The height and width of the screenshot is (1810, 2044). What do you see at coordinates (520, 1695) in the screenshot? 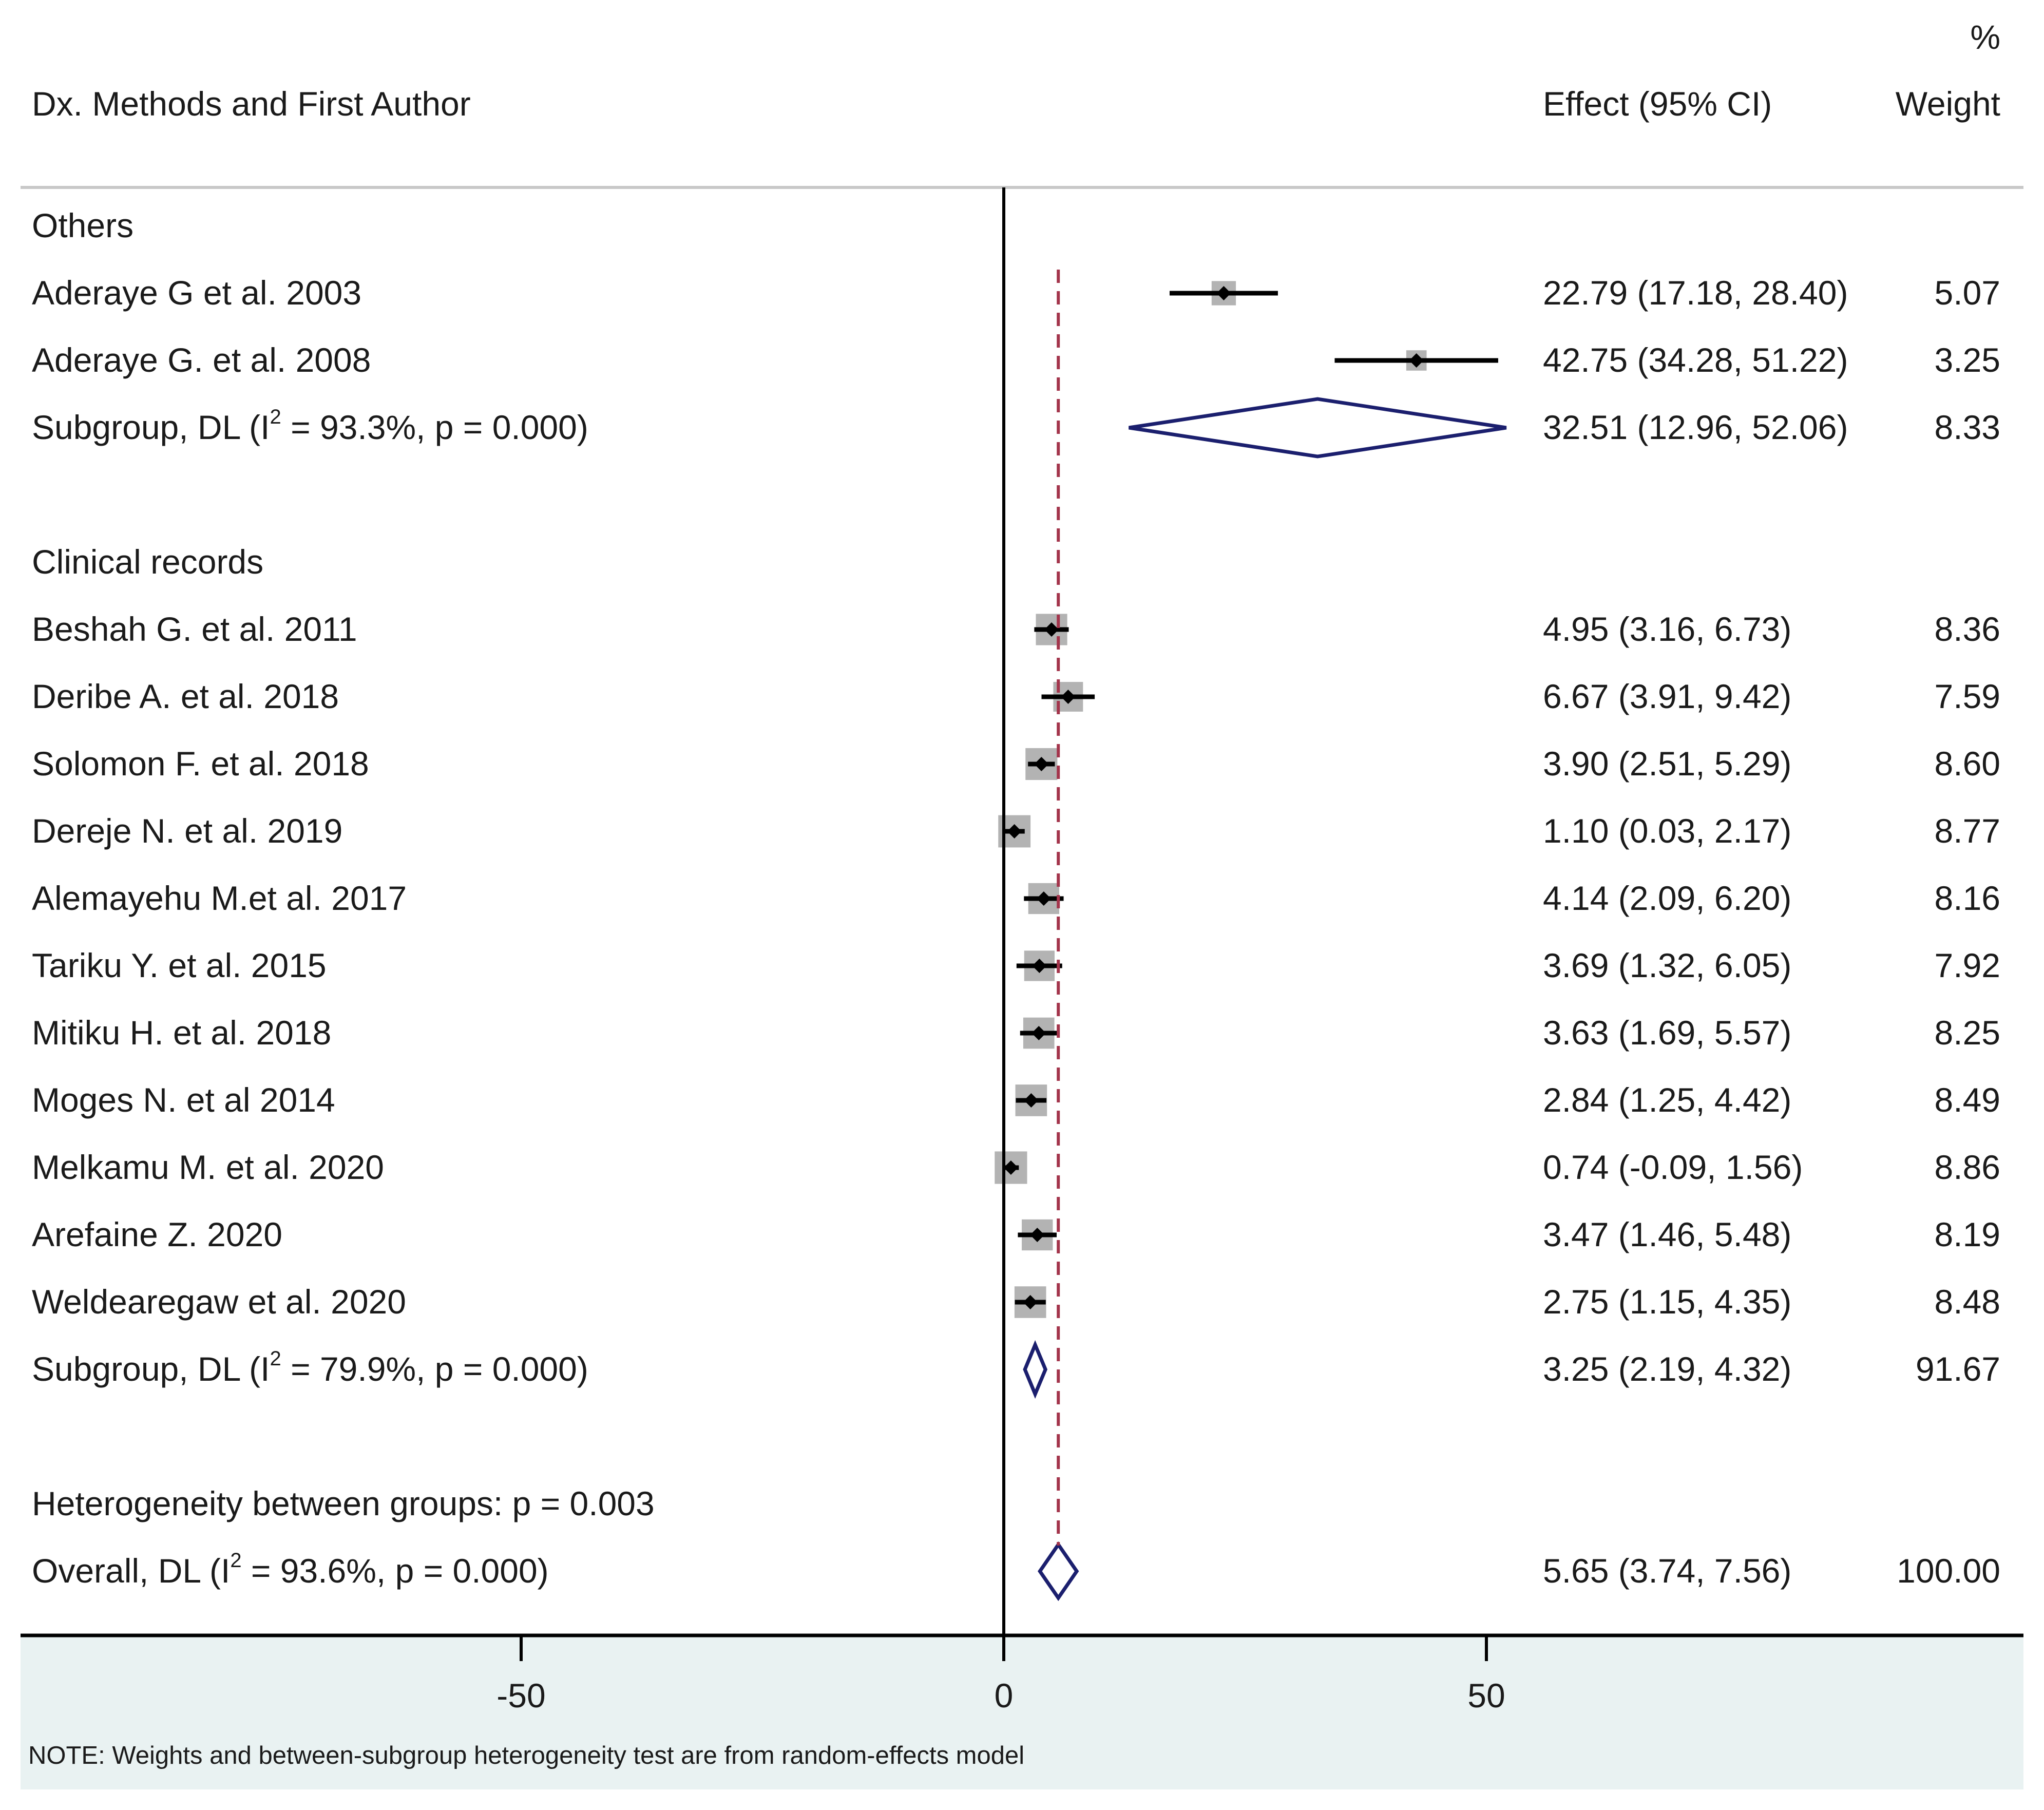
I see `x-axis-tick-label: -50` at bounding box center [520, 1695].